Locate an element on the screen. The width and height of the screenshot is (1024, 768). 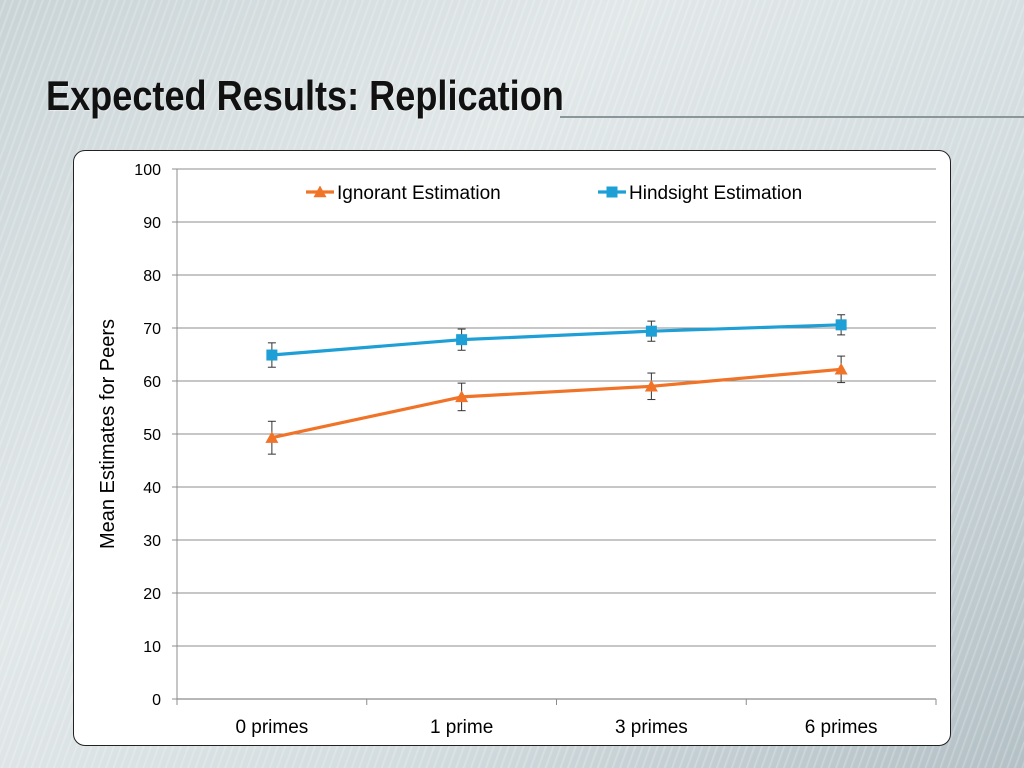
y-tick-label: 70 is located at coordinates (152, 329).